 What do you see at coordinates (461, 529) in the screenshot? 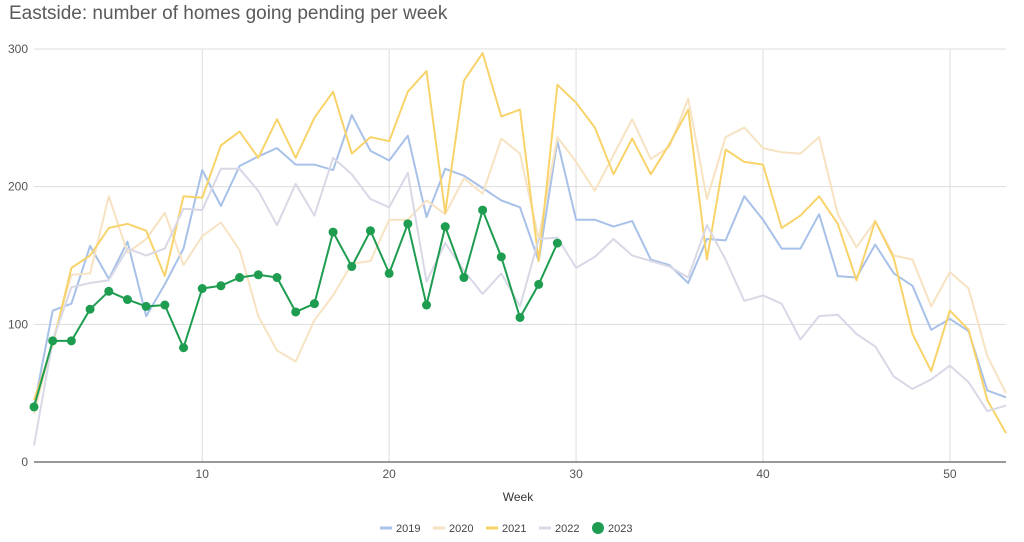
I see `legend-label: 2020` at bounding box center [461, 529].